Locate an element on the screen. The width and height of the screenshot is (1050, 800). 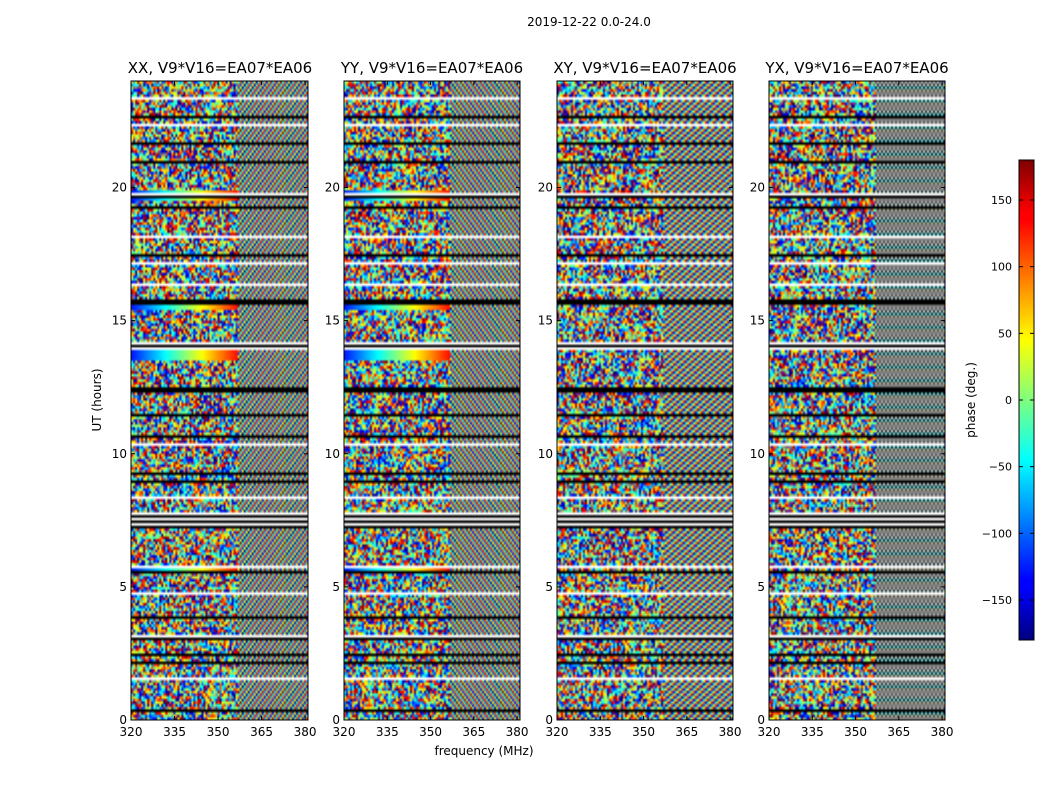
heatmap-yy is located at coordinates (432, 400).